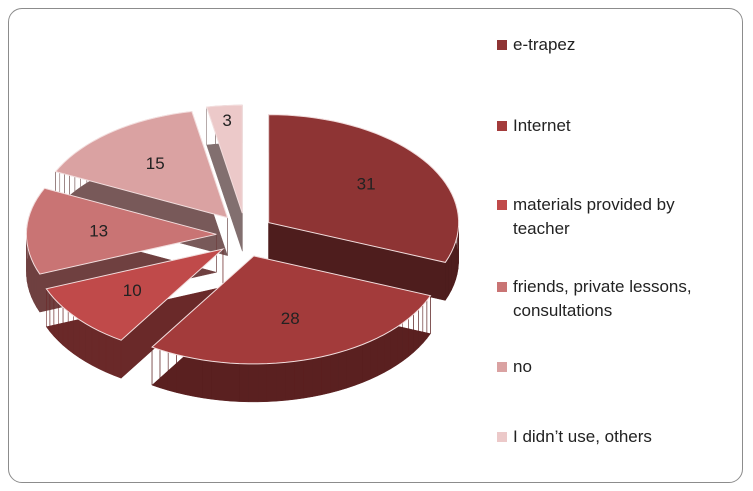  What do you see at coordinates (155, 163) in the screenshot?
I see `data-label: 15` at bounding box center [155, 163].